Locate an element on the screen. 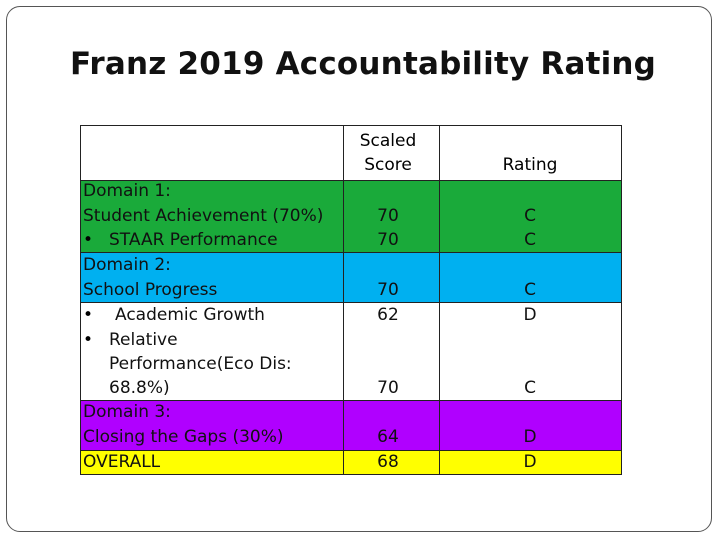 The image size is (720, 540). overall-divider is located at coordinates (351, 450).